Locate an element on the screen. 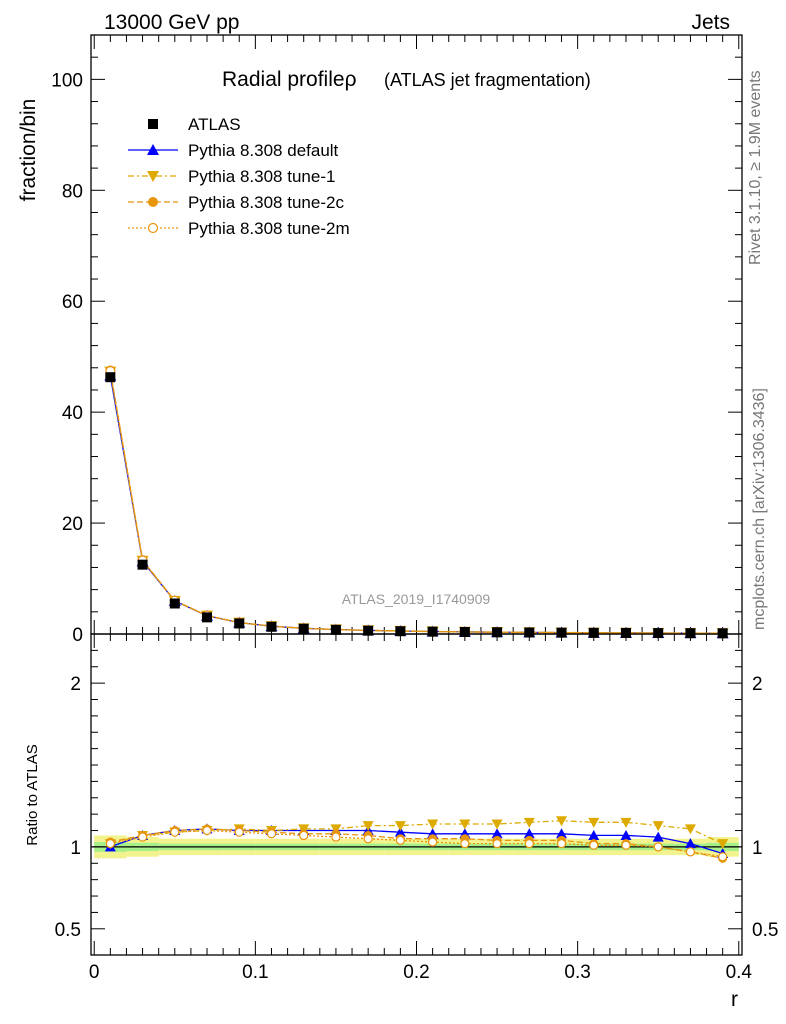  legend-entry-label: ATLAS is located at coordinates (214, 124).